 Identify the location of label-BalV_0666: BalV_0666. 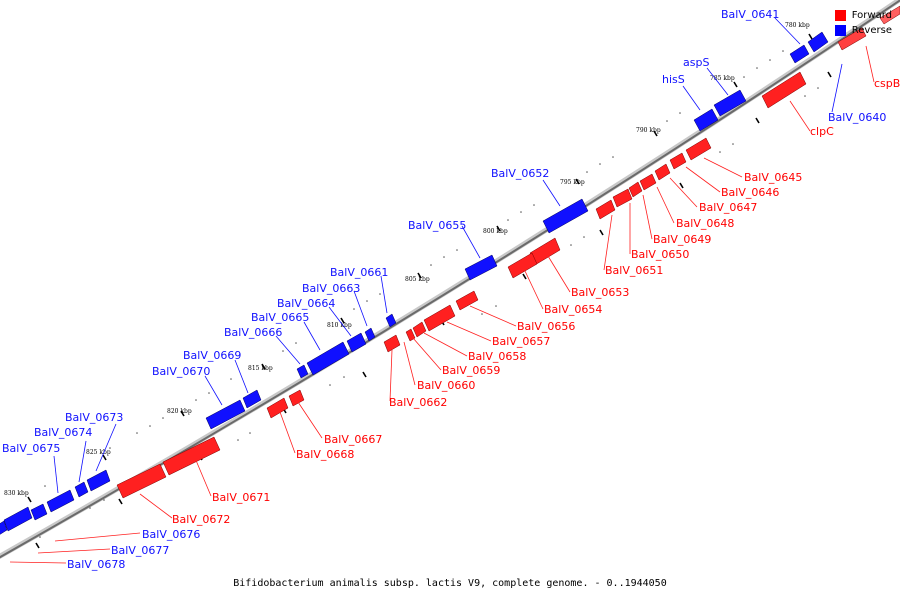
(253, 332).